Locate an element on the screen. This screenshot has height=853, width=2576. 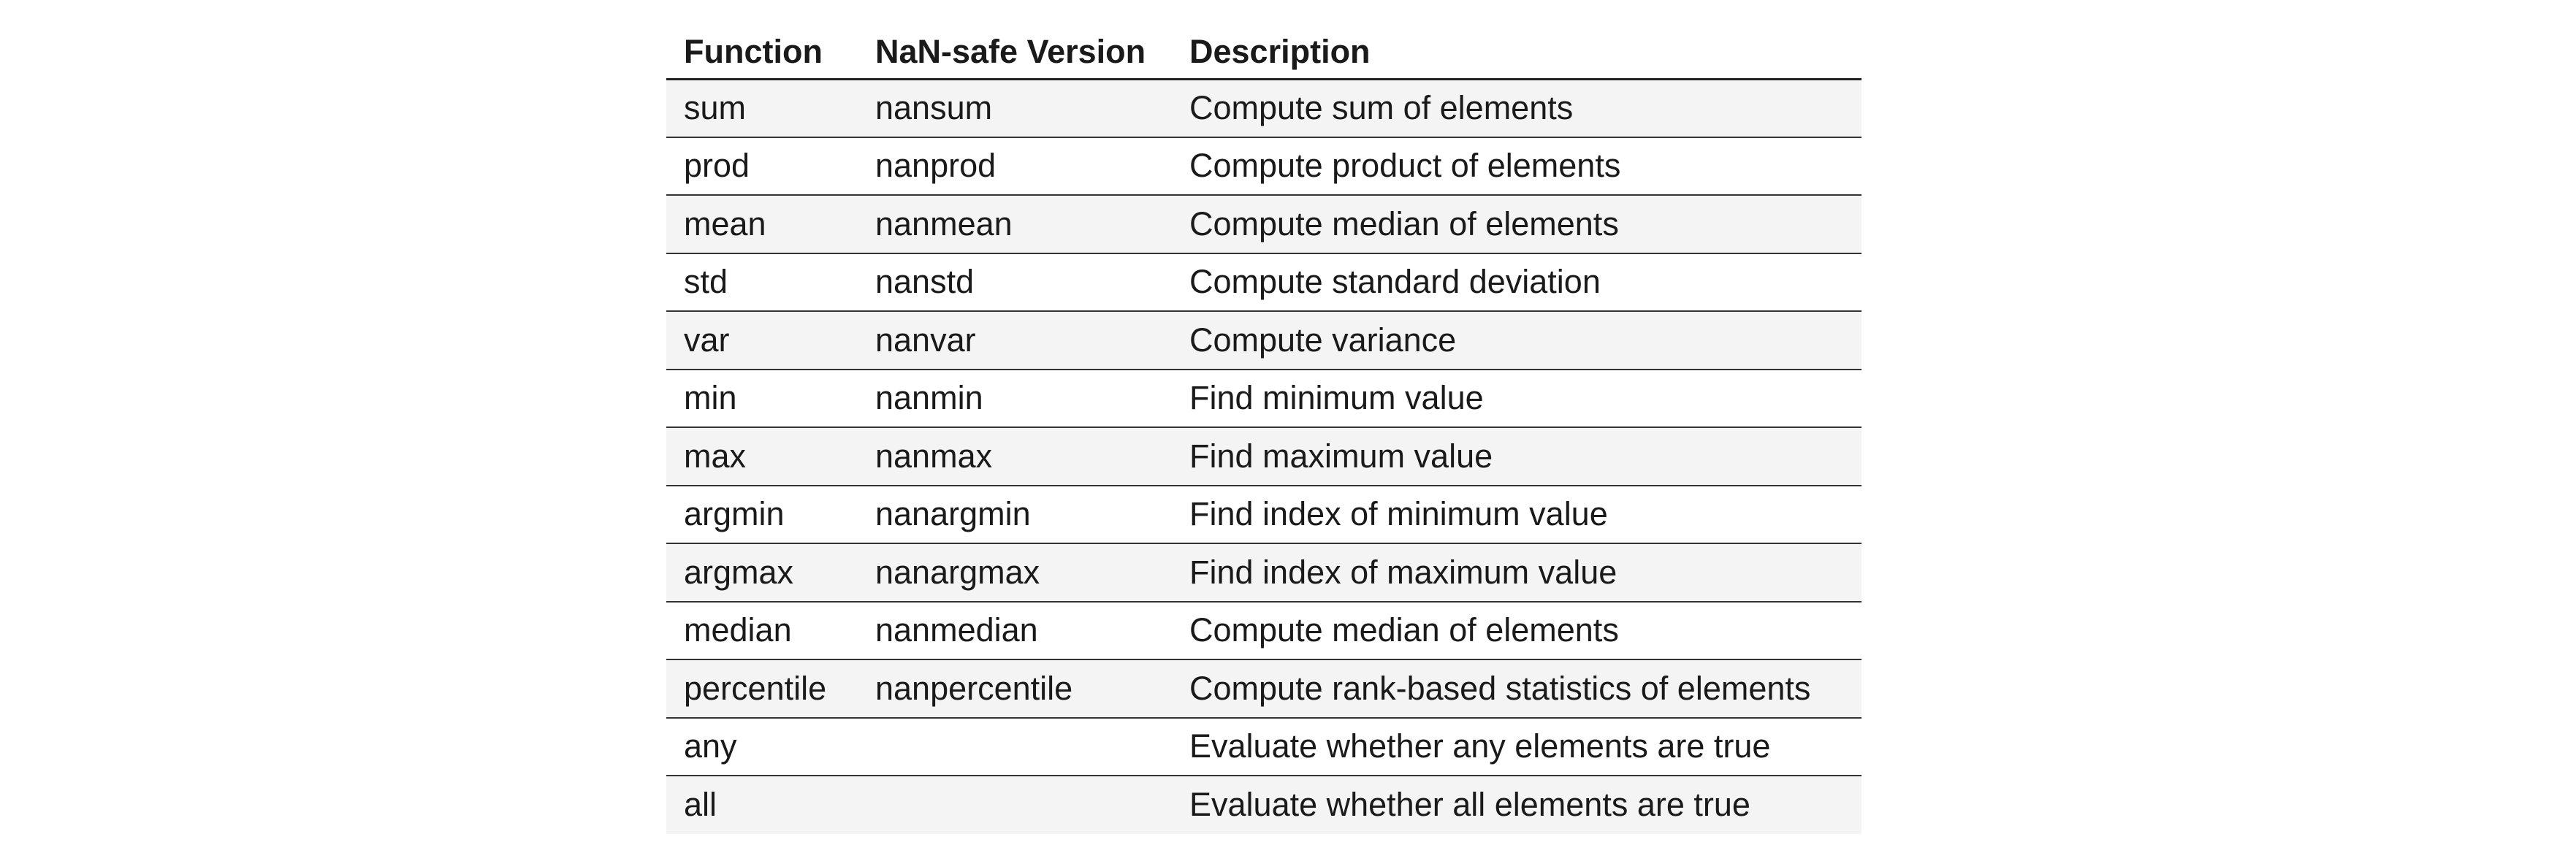
cell-description: Evaluate whether any elements are true is located at coordinates (1517, 746).